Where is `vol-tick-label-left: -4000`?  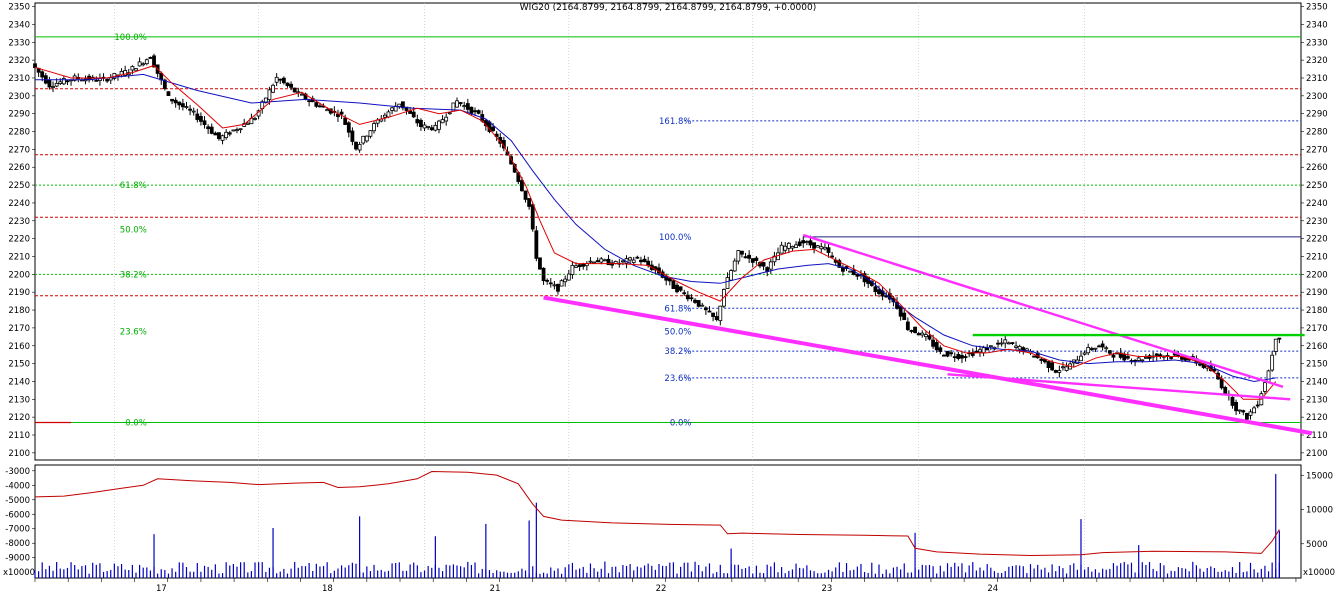
vol-tick-label-left: -4000 is located at coordinates (17, 486).